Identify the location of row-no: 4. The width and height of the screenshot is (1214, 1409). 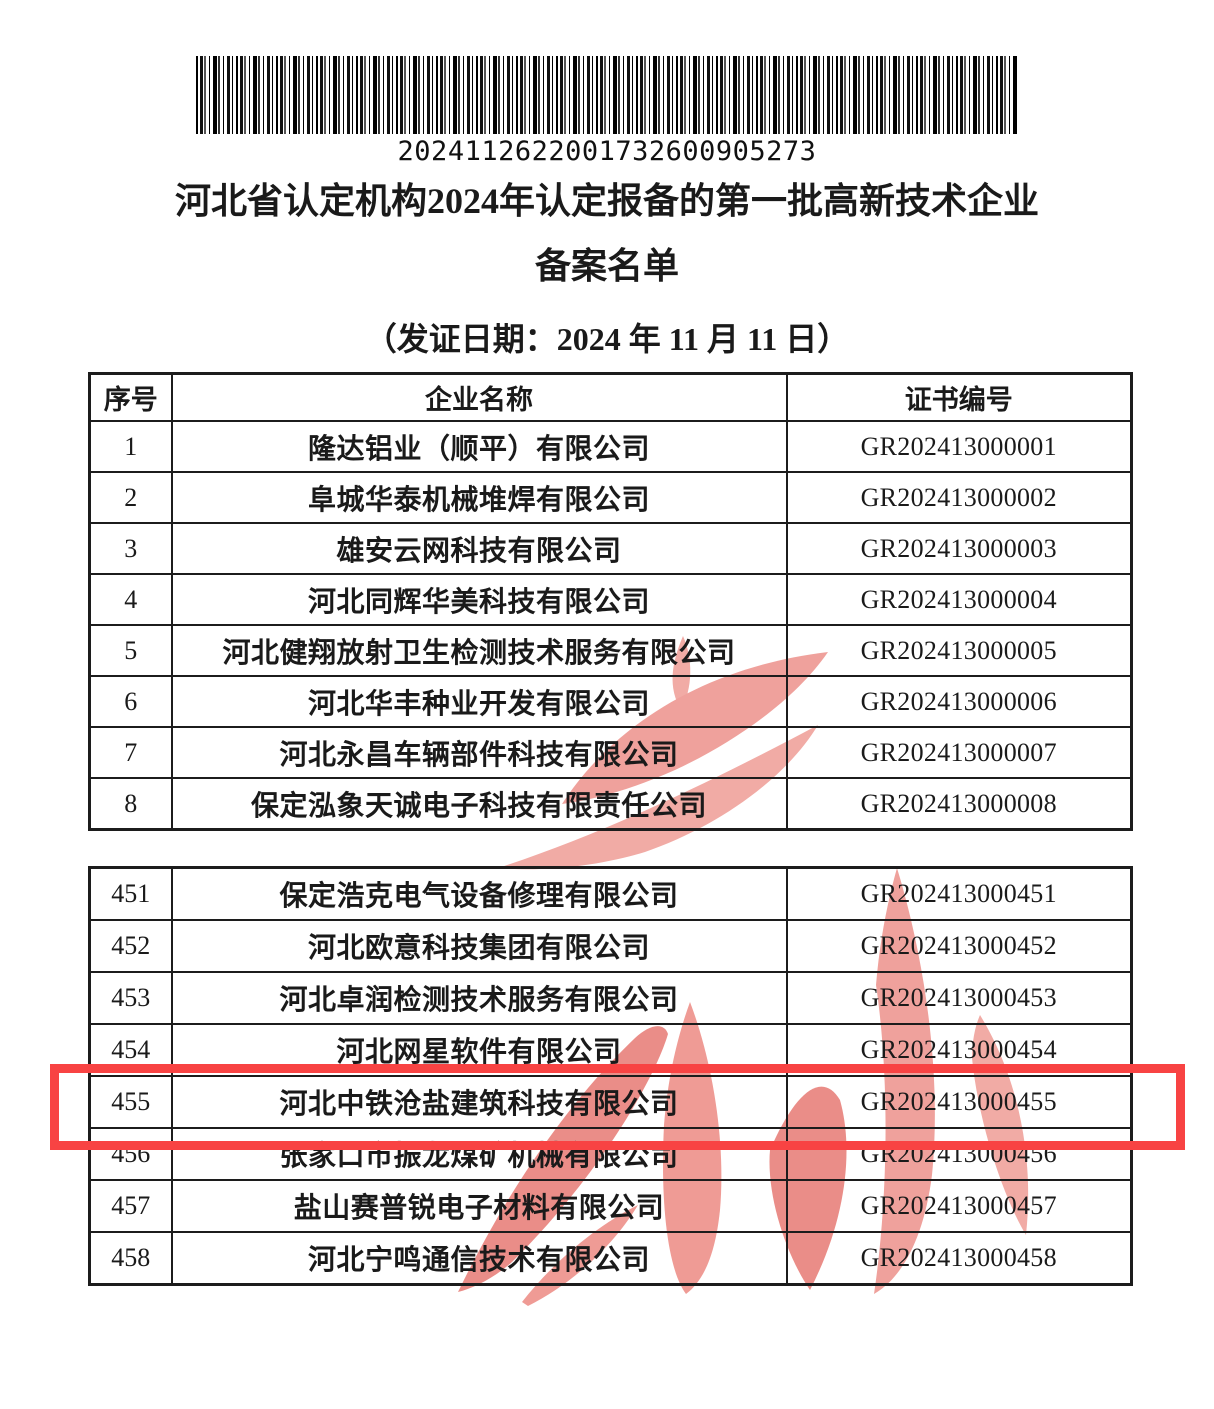
(130, 599).